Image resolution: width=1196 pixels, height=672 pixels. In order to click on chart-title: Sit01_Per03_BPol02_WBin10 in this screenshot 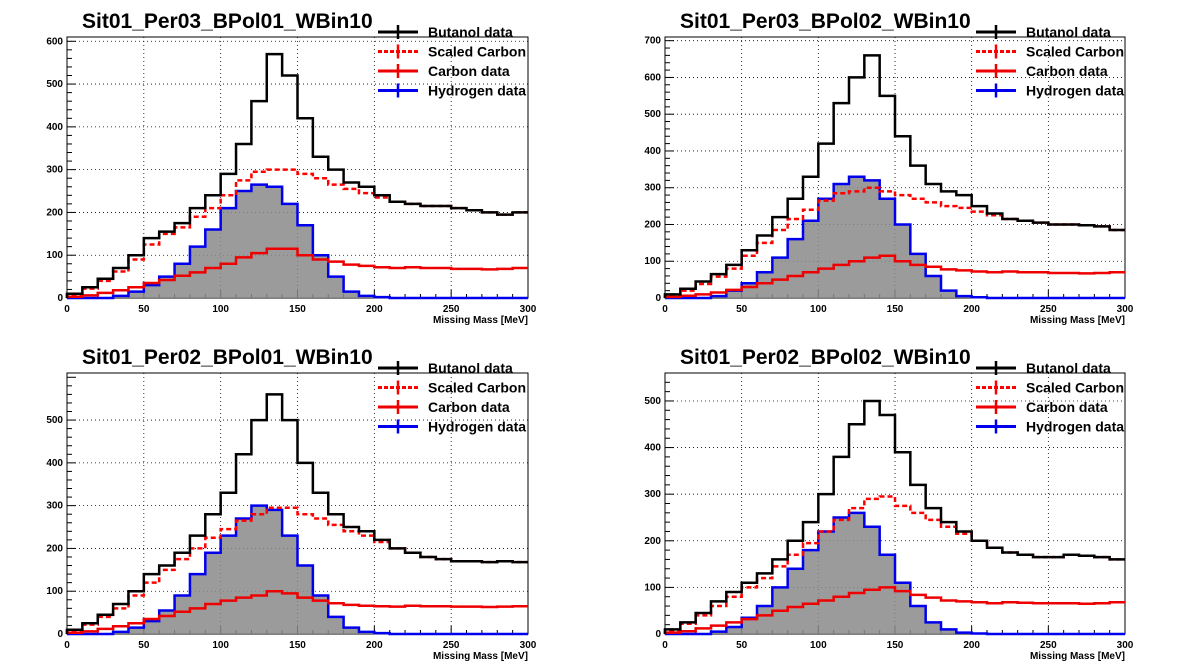, I will do `click(825, 21)`.